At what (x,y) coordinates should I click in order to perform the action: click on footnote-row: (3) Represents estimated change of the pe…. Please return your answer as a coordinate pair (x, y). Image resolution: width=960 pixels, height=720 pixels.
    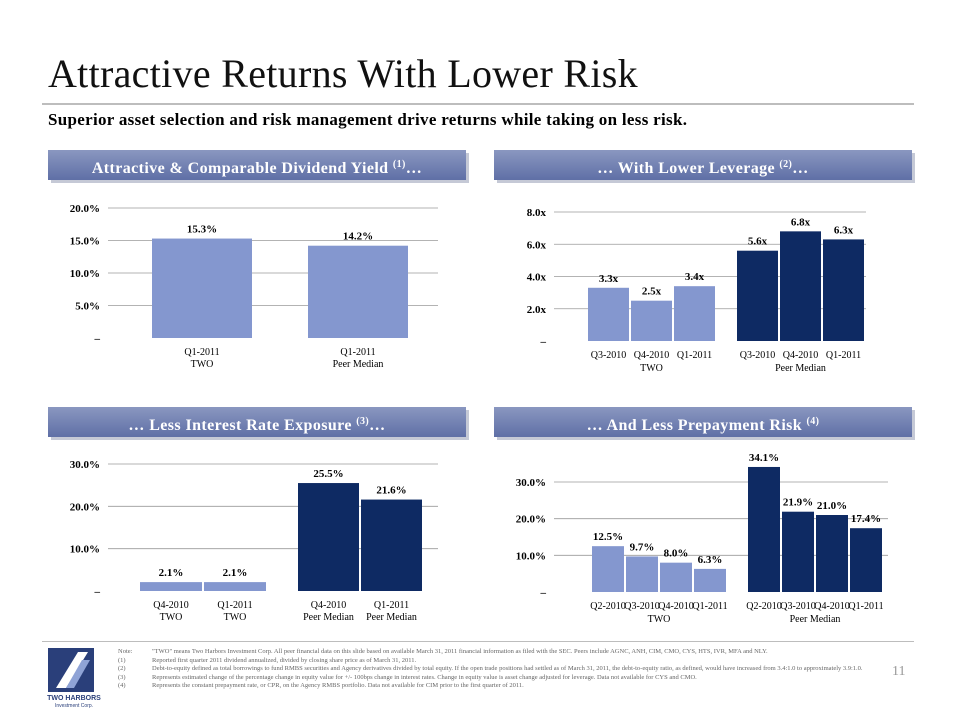
    Looking at the image, I should click on (513, 678).